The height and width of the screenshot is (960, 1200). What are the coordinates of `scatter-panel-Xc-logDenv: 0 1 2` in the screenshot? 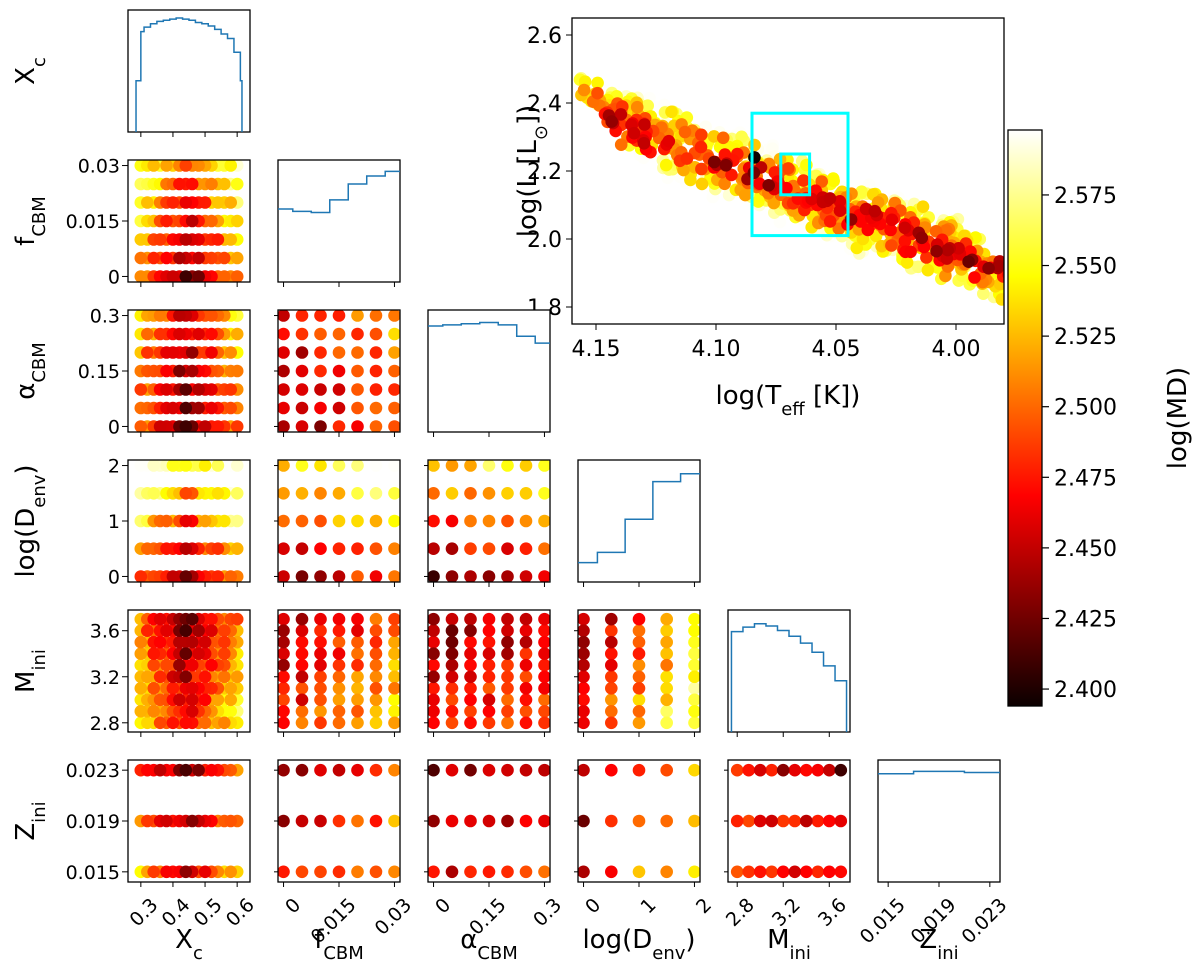 It's located at (179, 522).